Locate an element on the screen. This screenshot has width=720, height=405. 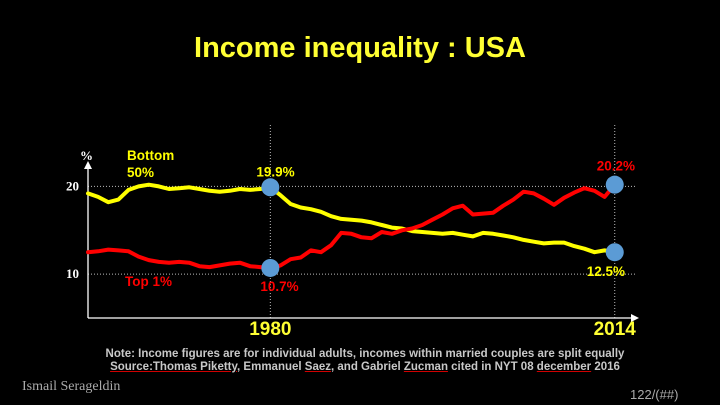
data-label: 20.2% is located at coordinates (616, 166).